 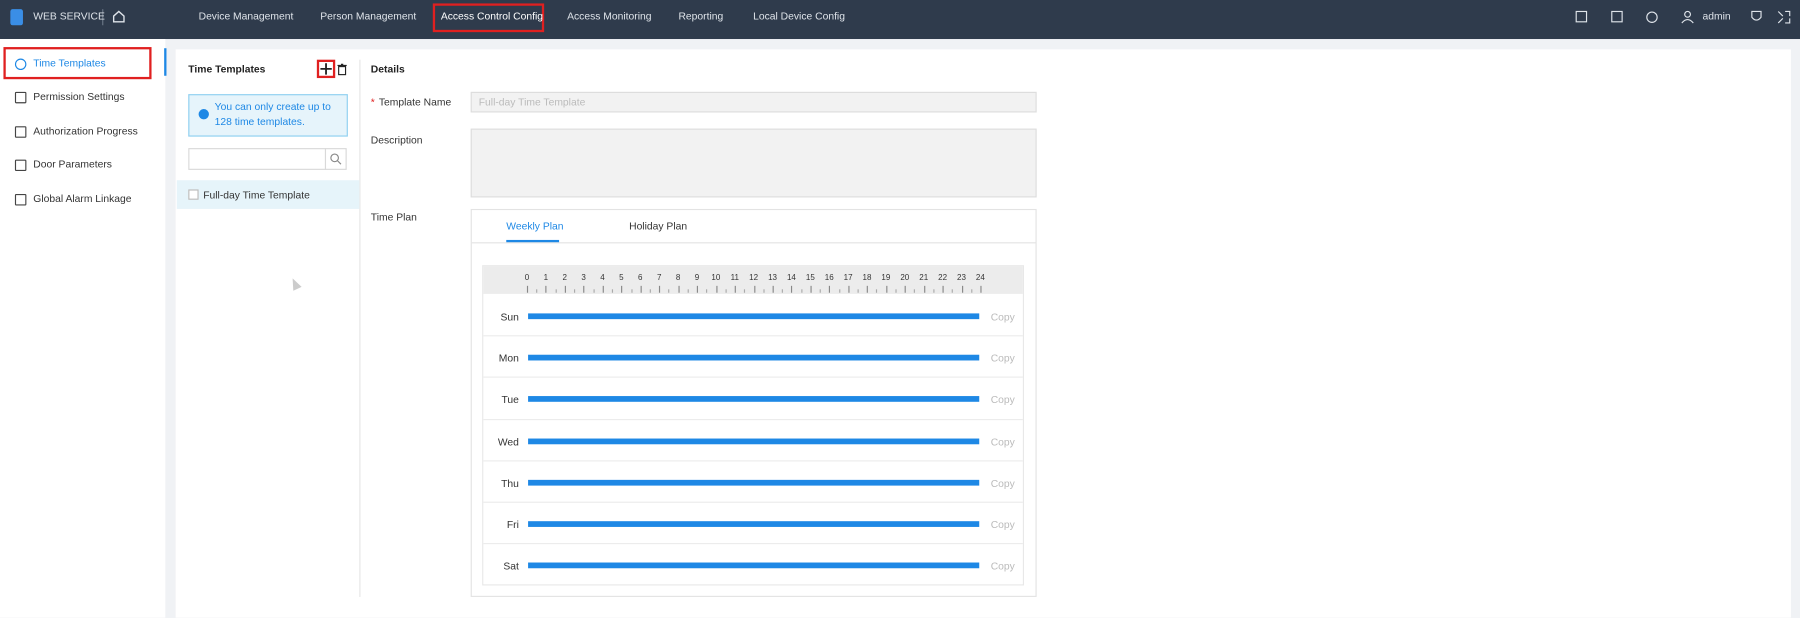 I want to click on sidebar-item: Door Parameters, so click(x=72, y=164).